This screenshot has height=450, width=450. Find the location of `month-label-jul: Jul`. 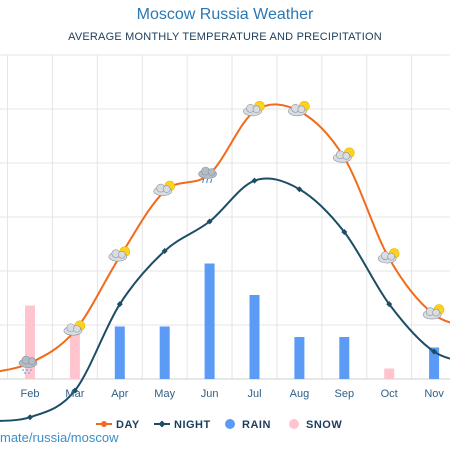

month-label-jul: Jul is located at coordinates (254, 394).